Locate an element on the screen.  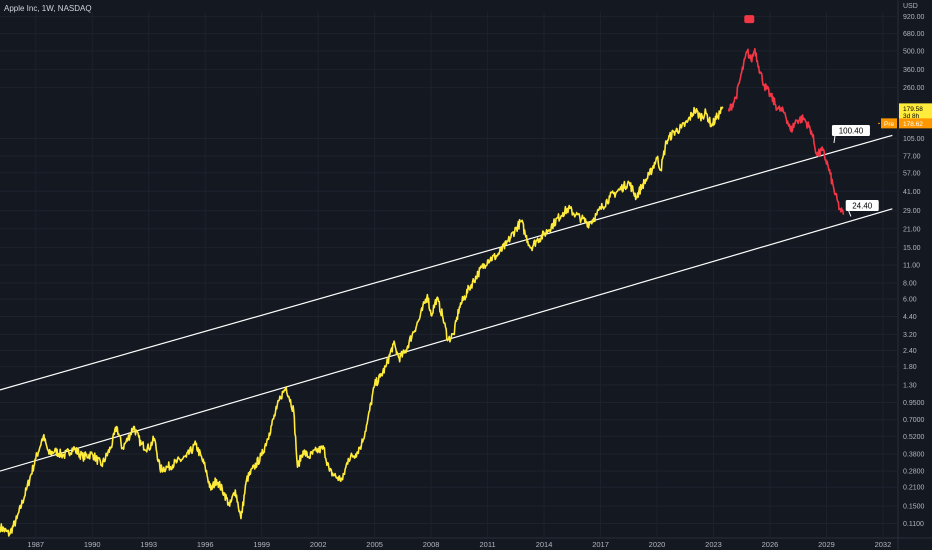
chart-title: Apple Inc, 1W, NASDAQ is located at coordinates (48, 8).